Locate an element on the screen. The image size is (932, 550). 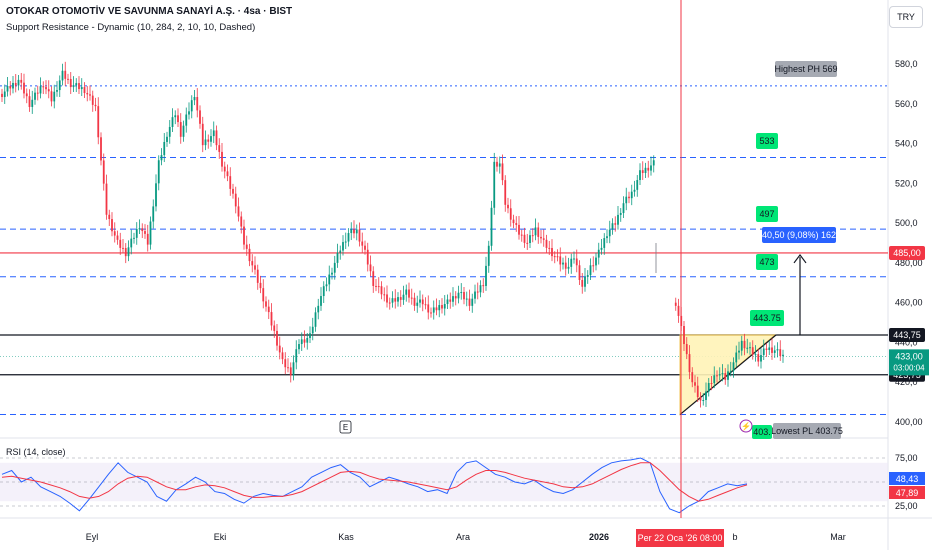
current-price-bg is located at coordinates (909, 362).